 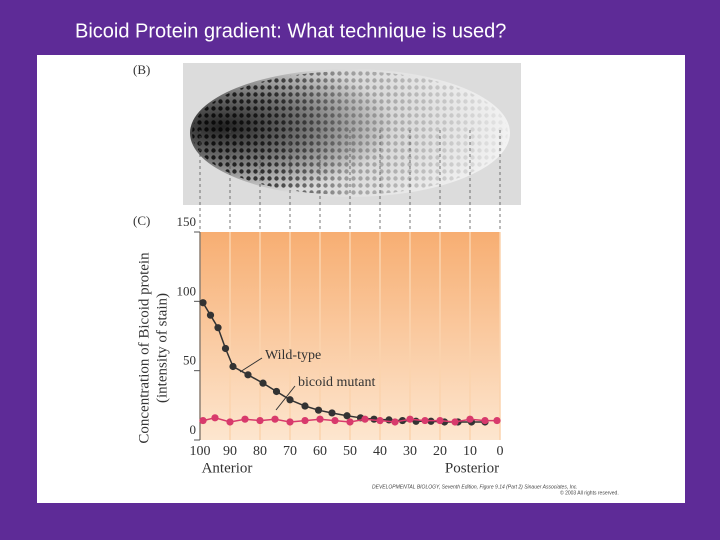 What do you see at coordinates (141, 220) in the screenshot?
I see `panel-label: (C)` at bounding box center [141, 220].